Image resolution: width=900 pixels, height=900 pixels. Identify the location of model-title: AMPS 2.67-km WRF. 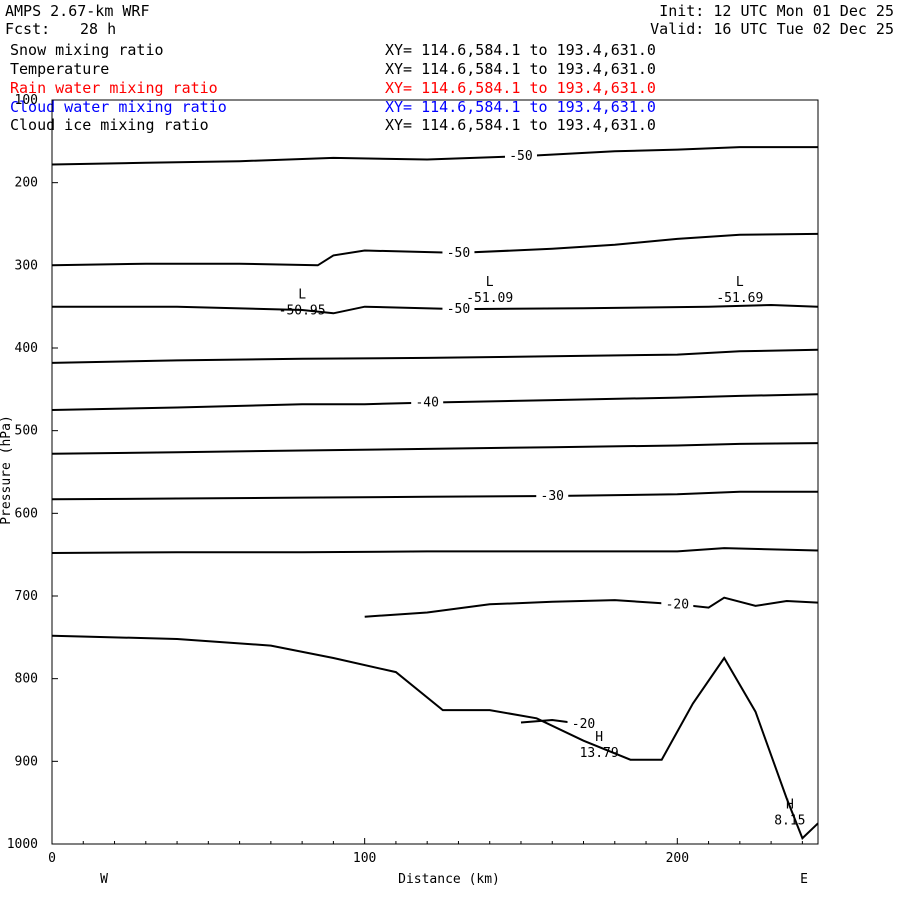
(77, 11).